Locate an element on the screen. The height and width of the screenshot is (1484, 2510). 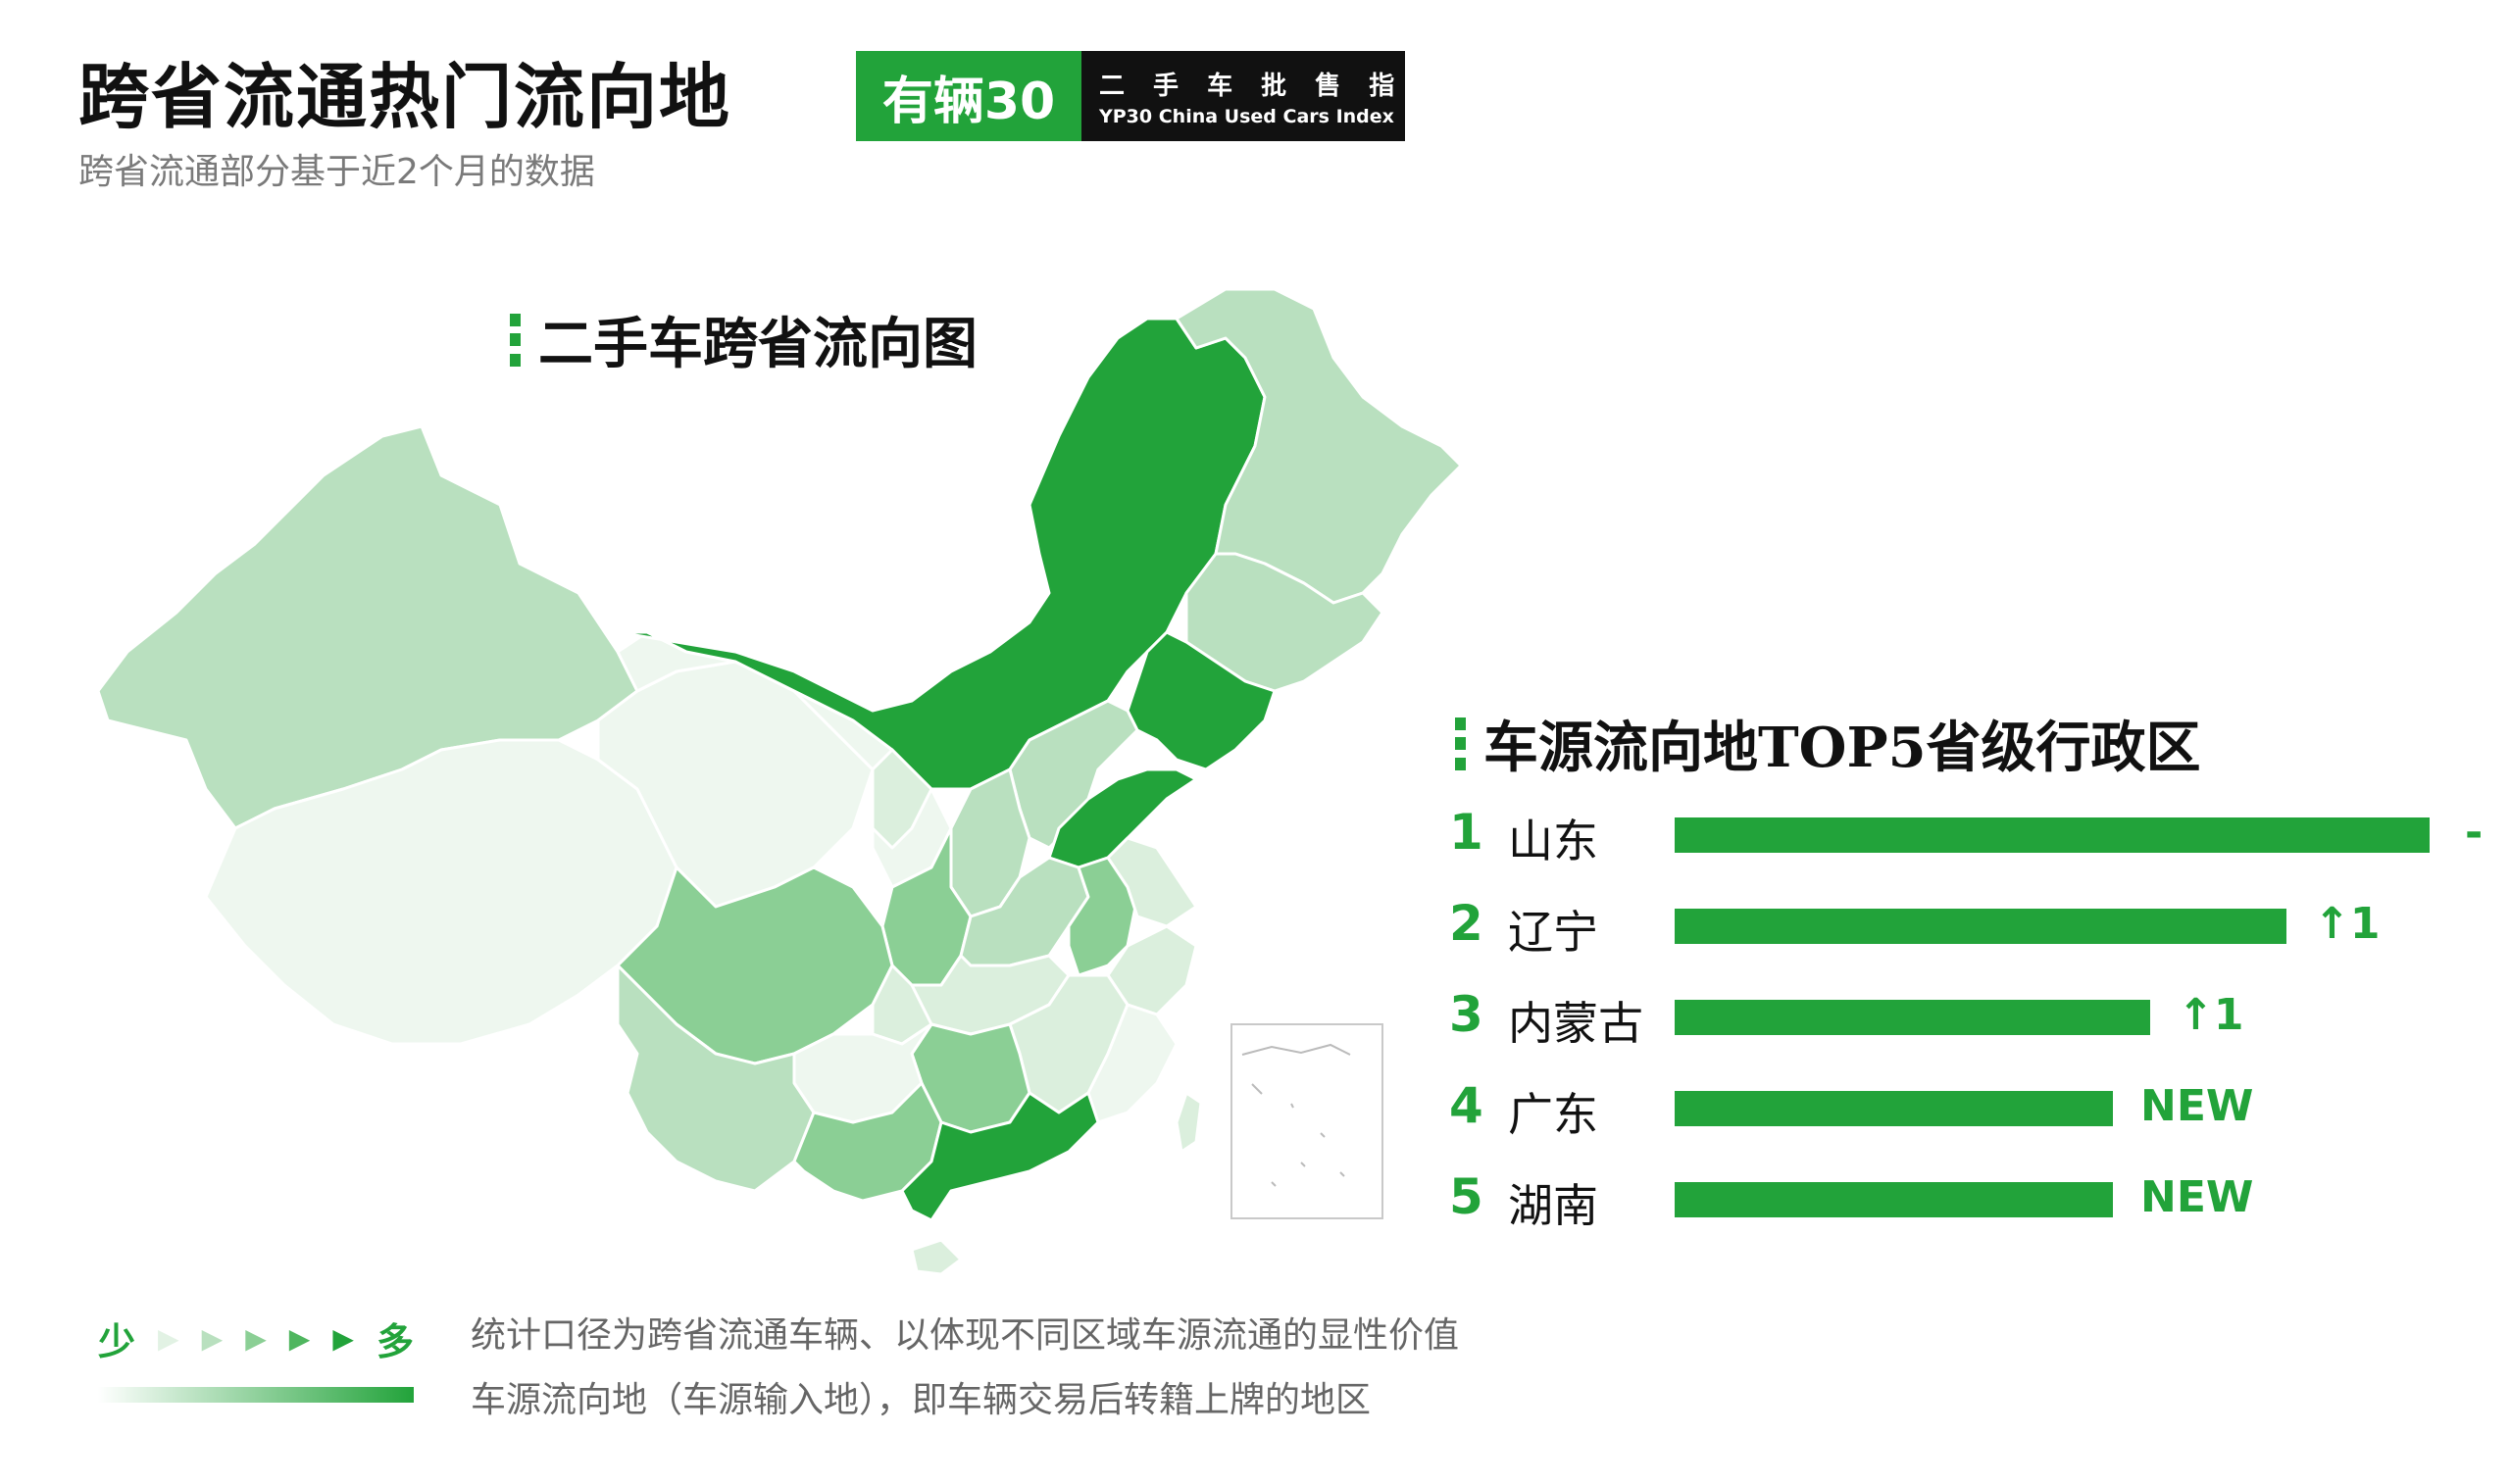
rank-row: 4 广东 NEW is located at coordinates (1964, 1109).